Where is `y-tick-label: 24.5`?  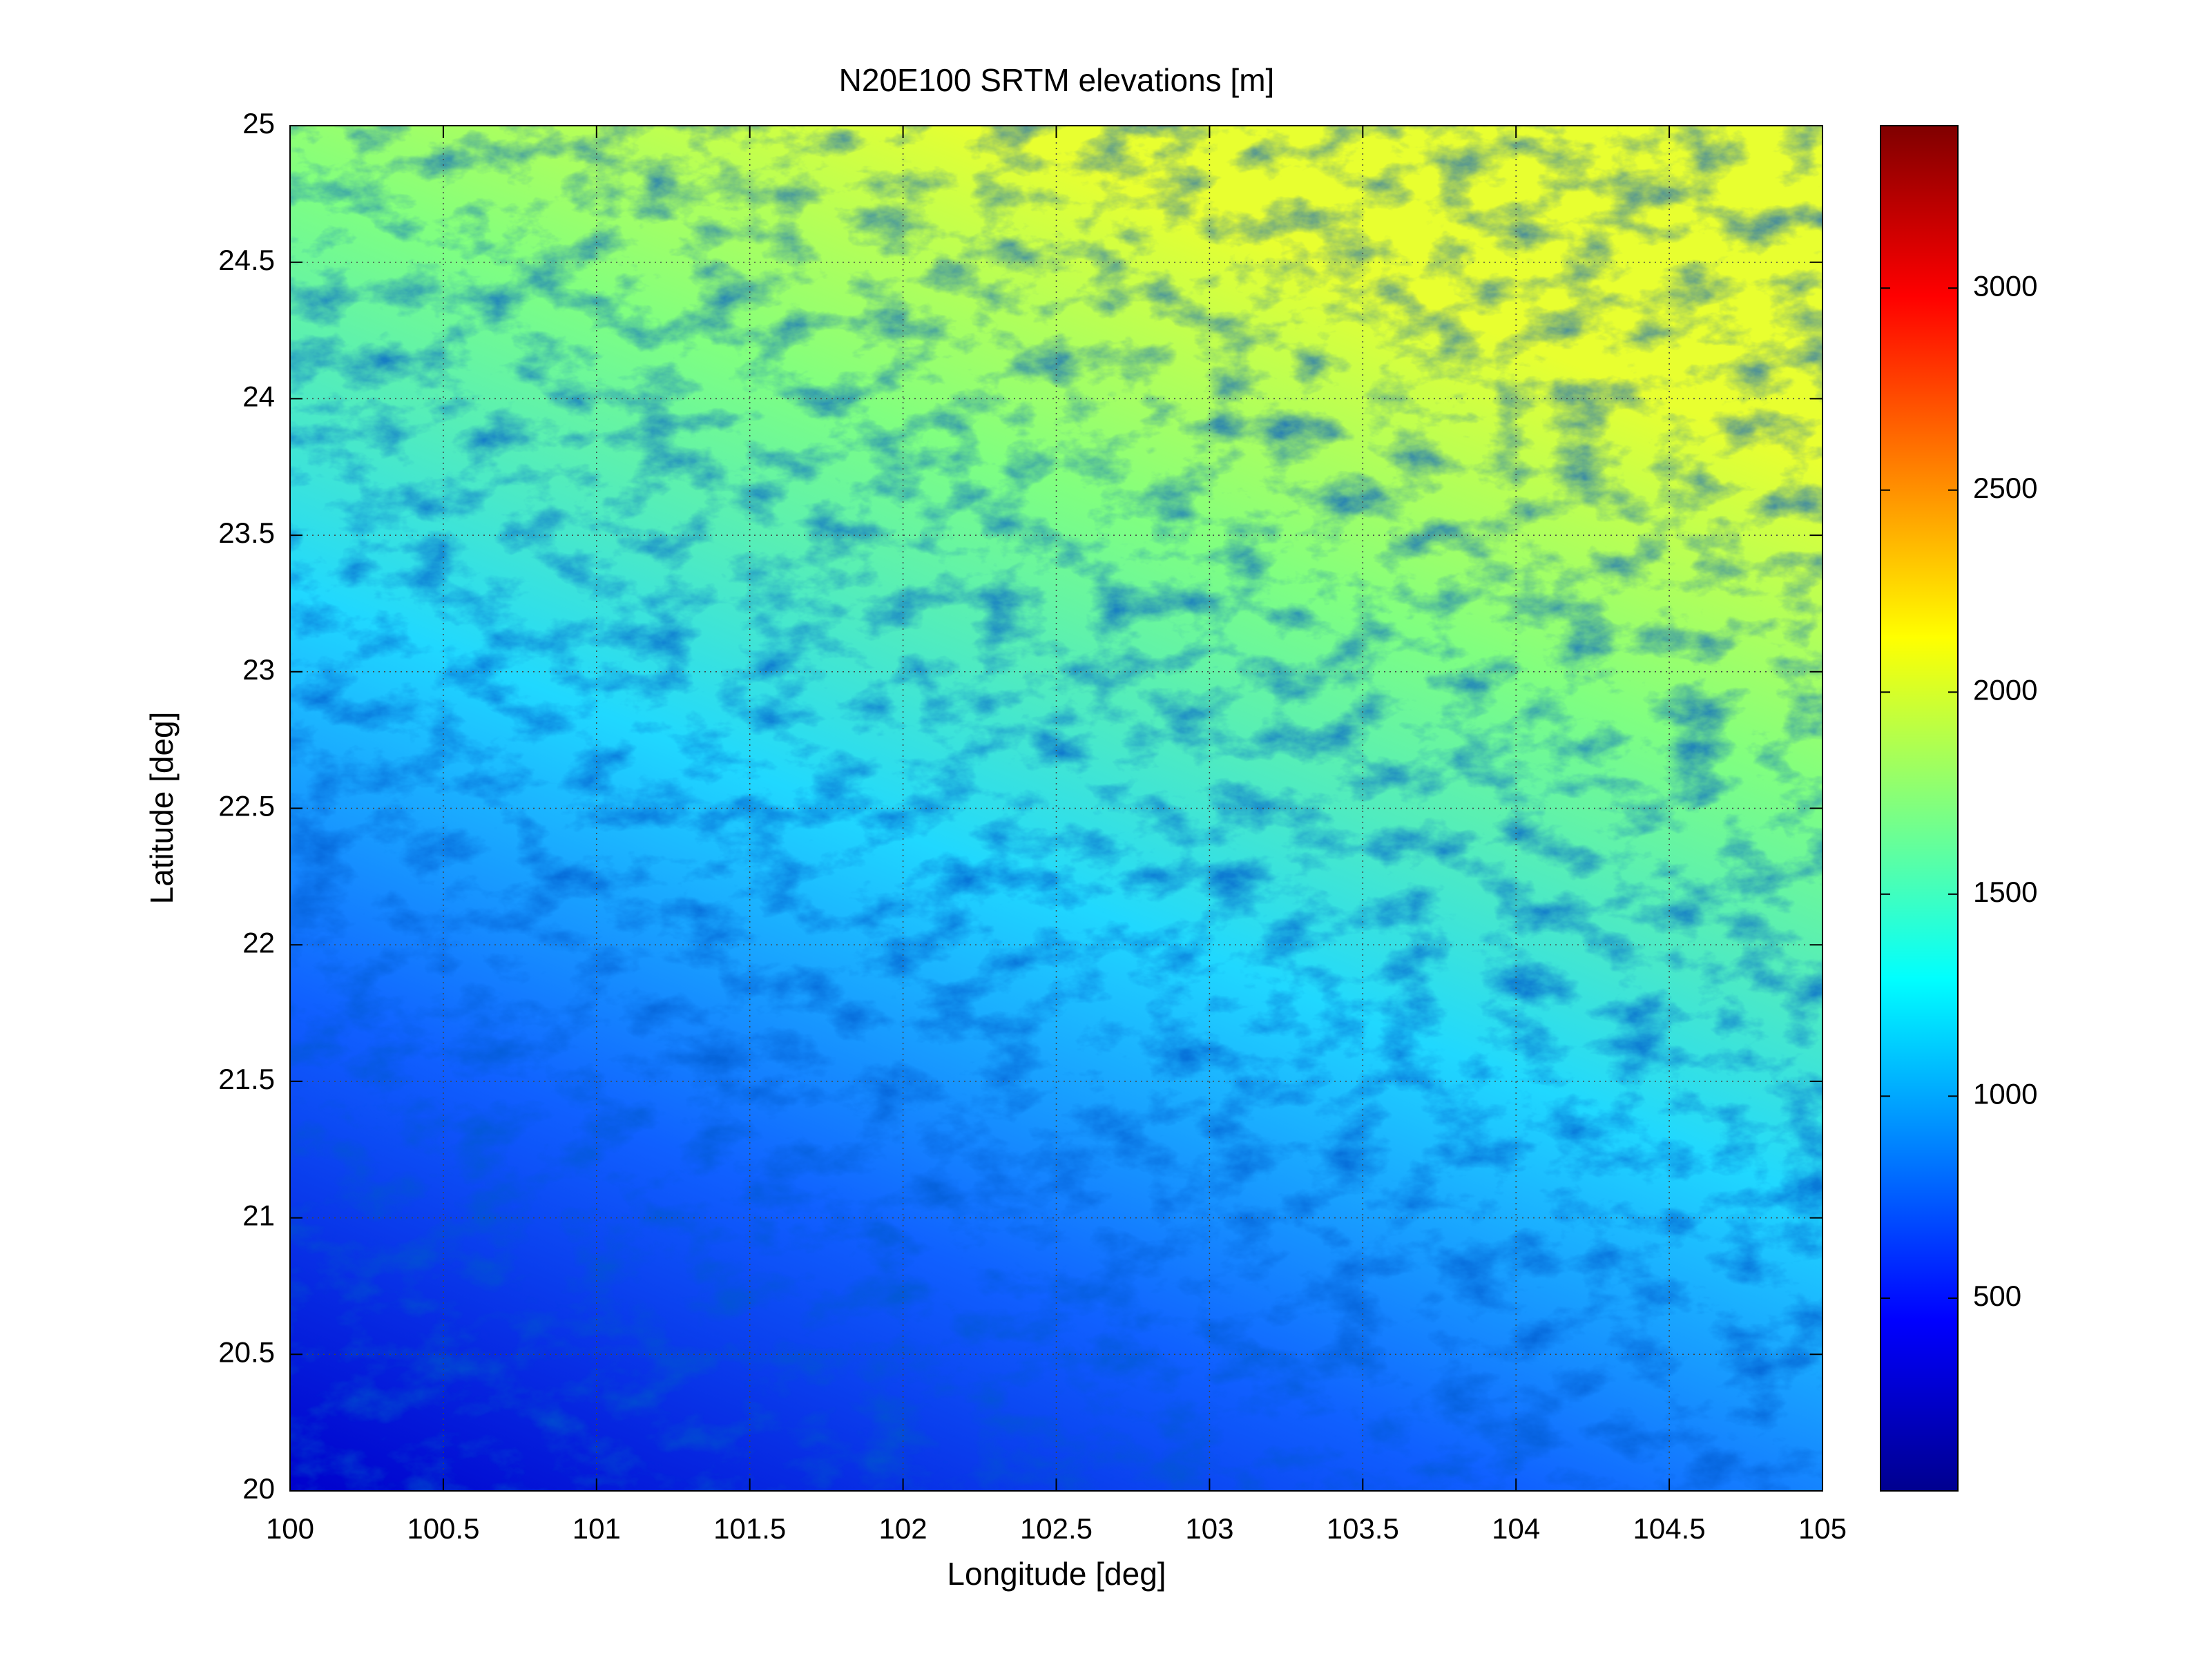
y-tick-label: 24.5 is located at coordinates (247, 260).